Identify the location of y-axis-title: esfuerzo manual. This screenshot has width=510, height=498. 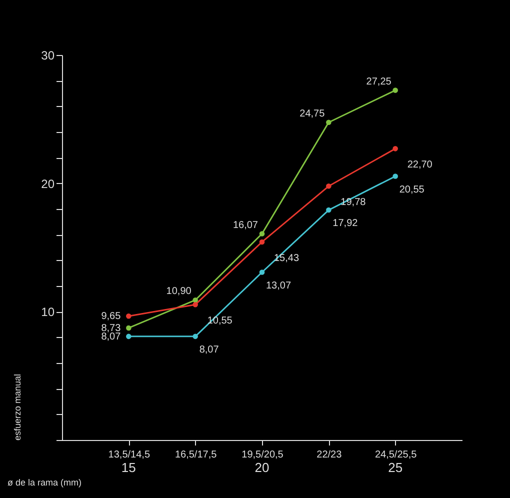
(17, 407).